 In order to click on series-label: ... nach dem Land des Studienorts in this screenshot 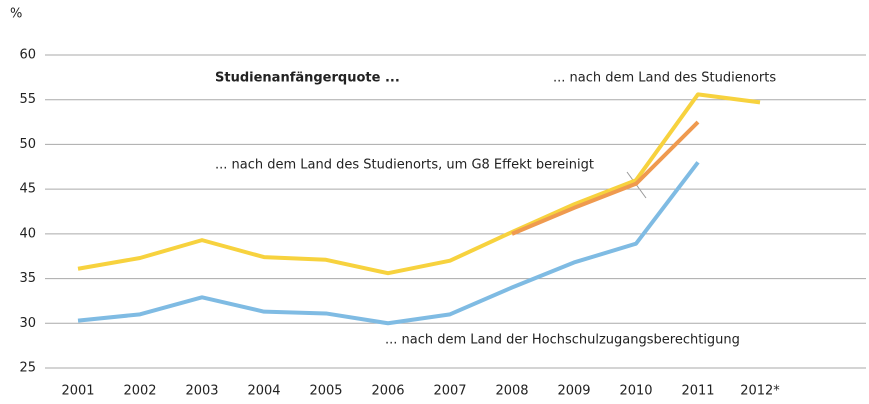, I will do `click(664, 78)`.